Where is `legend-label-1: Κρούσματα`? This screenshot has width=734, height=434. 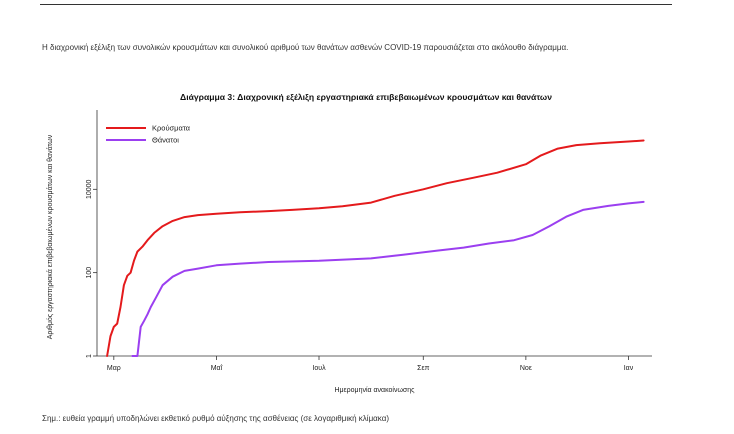 legend-label-1: Κρούσματα is located at coordinates (171, 128).